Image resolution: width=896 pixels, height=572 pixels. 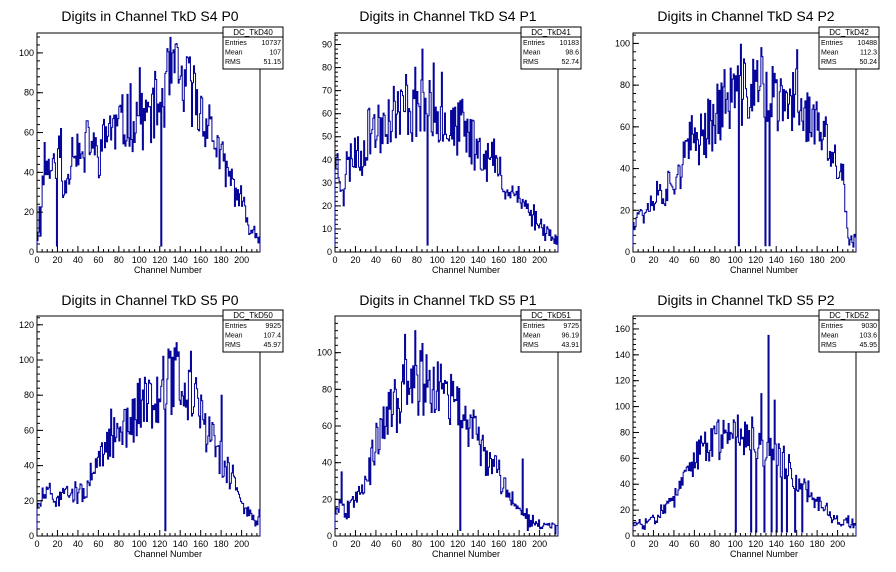 What do you see at coordinates (447, 300) in the screenshot?
I see `chart-title: Digits in Channel TkD S5 P1` at bounding box center [447, 300].